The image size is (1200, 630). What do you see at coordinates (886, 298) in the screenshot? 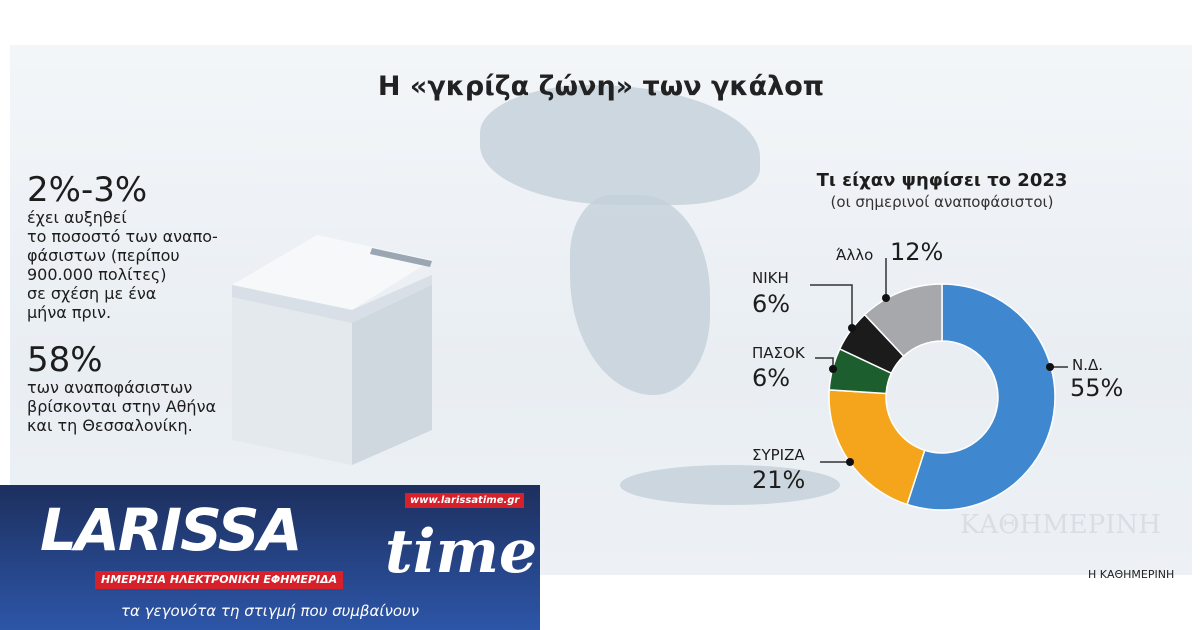
I see `marker-allo` at bounding box center [886, 298].